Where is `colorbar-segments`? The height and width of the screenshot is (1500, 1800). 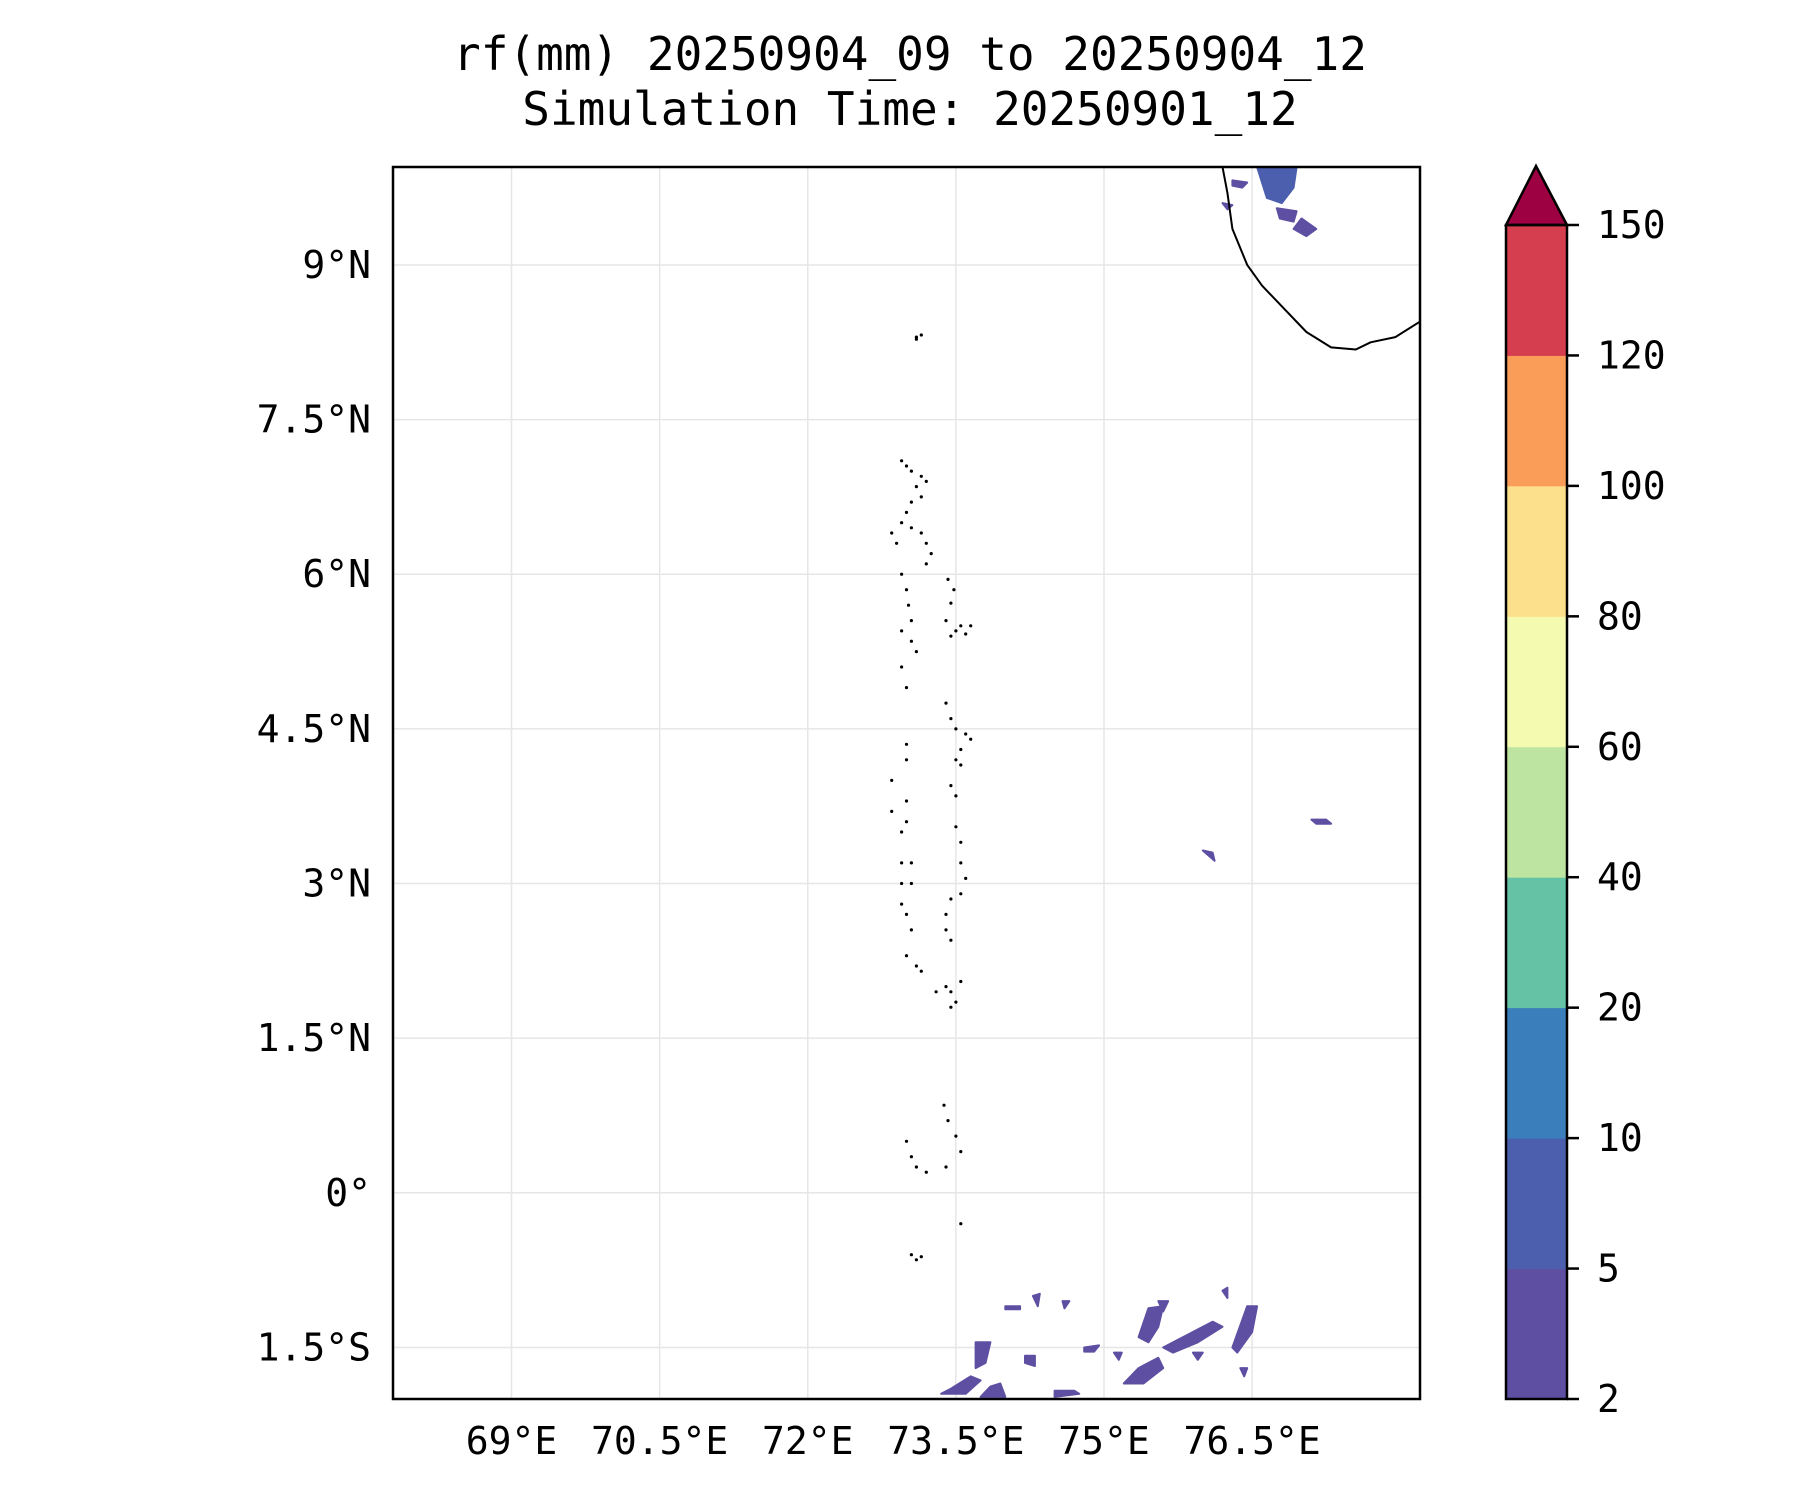
colorbar-segments is located at coordinates (1536, 812).